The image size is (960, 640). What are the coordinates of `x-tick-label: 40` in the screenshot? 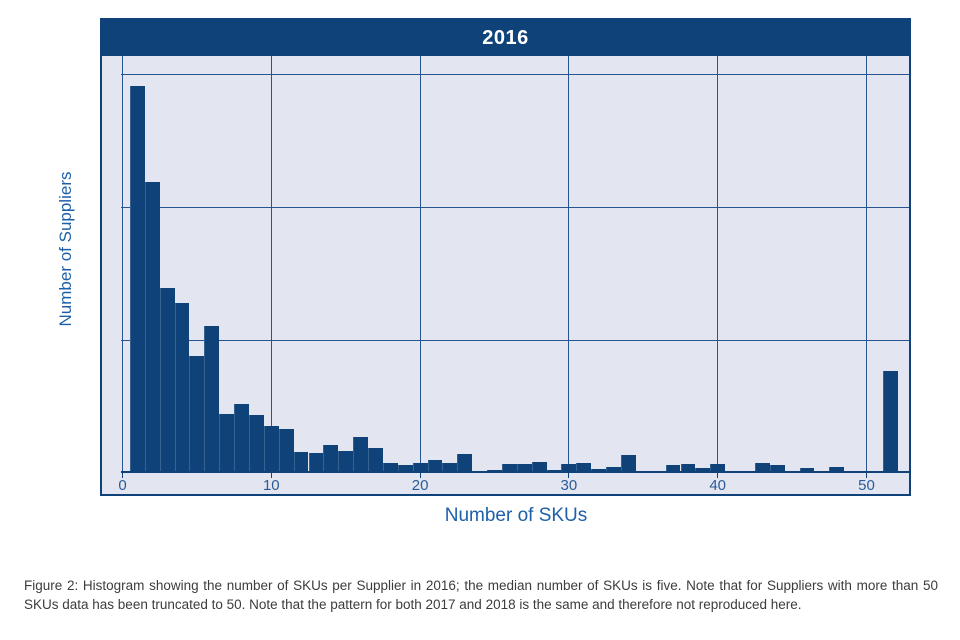 It's located at (718, 485).